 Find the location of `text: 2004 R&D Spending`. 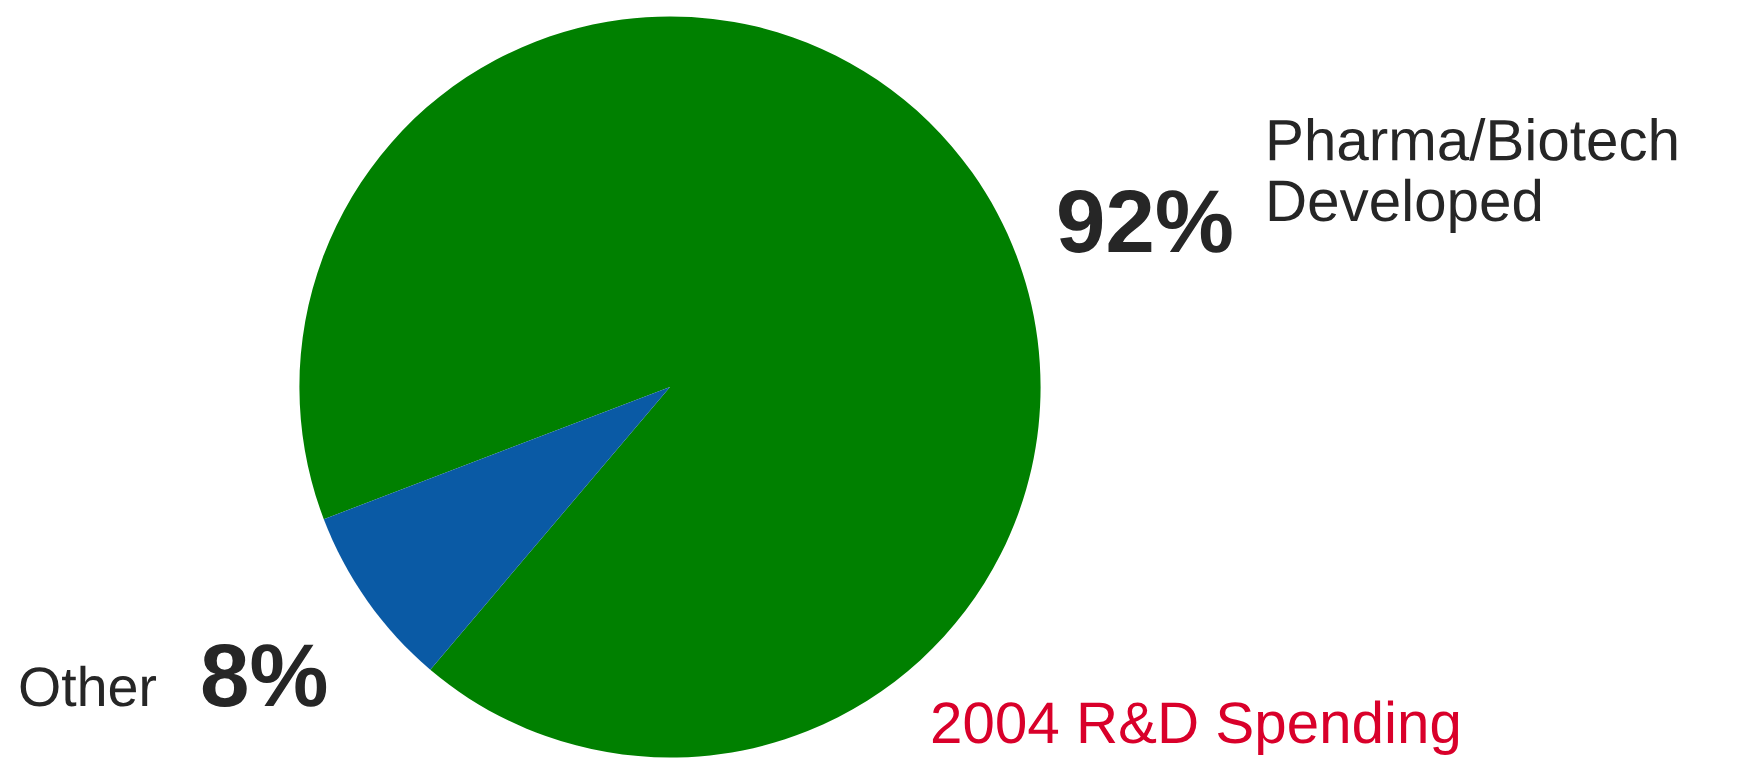

text: 2004 R&D Spending is located at coordinates (1195, 727).